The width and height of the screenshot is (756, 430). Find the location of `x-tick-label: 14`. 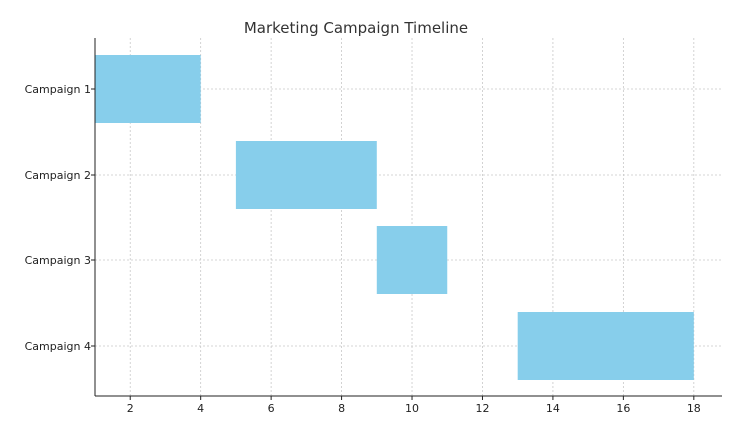

x-tick-label: 14 is located at coordinates (553, 408).